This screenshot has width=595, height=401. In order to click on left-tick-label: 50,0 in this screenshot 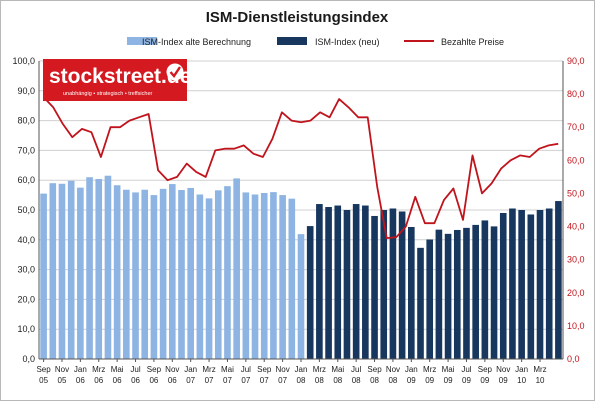, I will do `click(26, 210)`.